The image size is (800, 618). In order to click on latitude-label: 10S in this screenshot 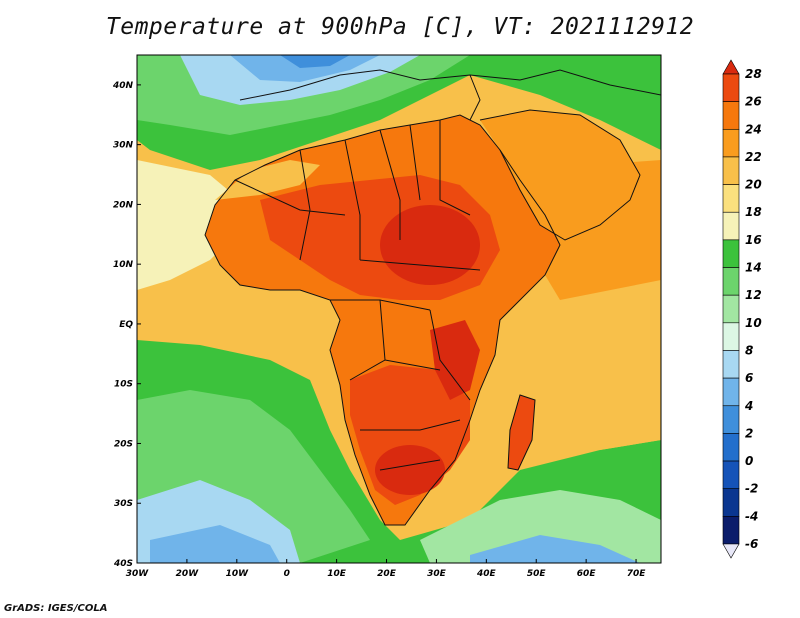, I will do `click(123, 385)`.